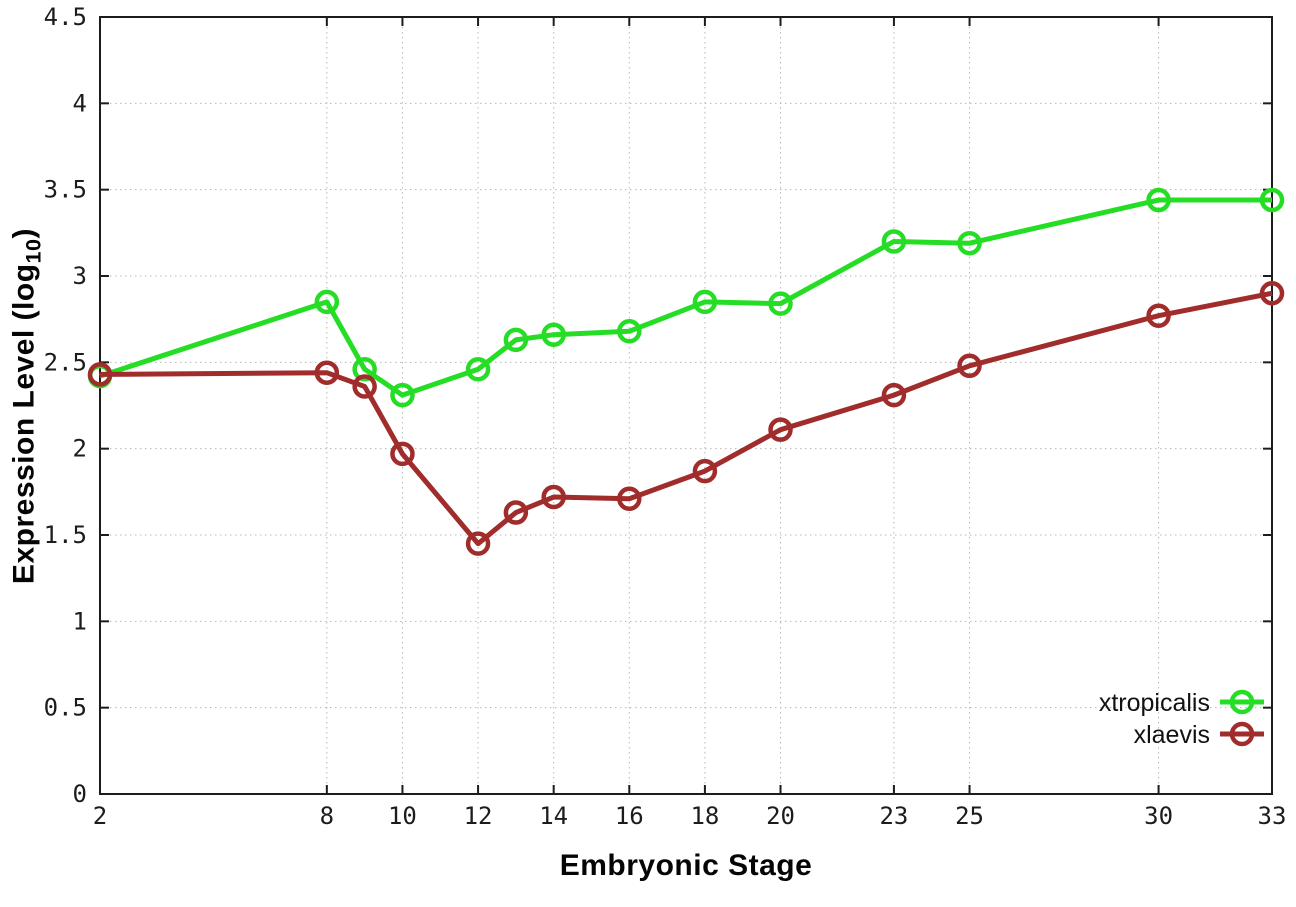 The height and width of the screenshot is (907, 1296). What do you see at coordinates (969, 816) in the screenshot?
I see `x-tick-label: 25` at bounding box center [969, 816].